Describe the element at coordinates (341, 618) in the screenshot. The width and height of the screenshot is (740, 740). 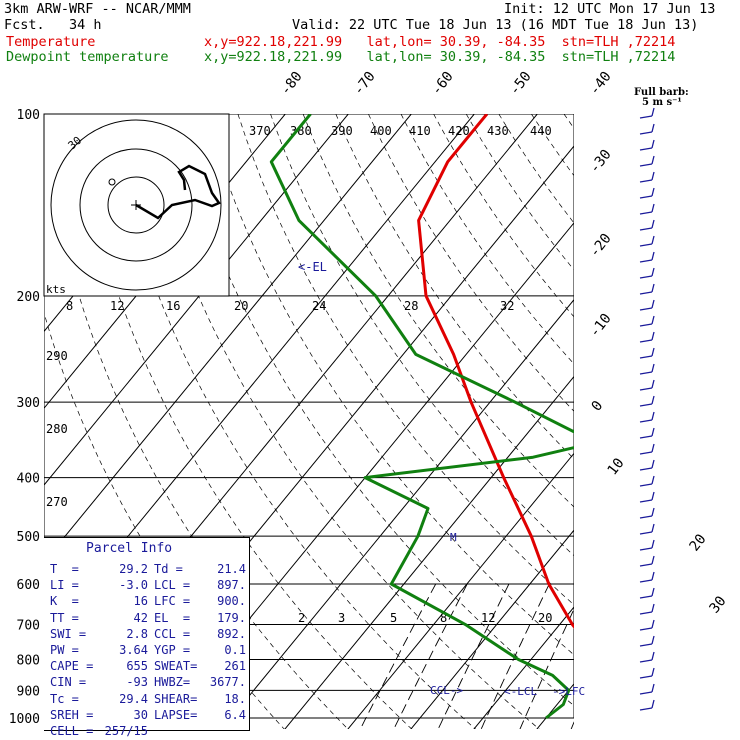
I see `mixing-ratio-tick-label: 3` at that location.